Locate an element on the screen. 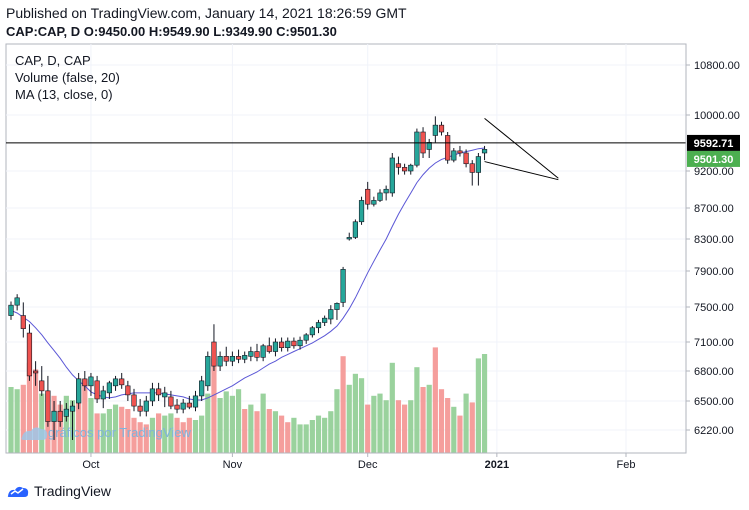  y-tick-label: 10000.00 is located at coordinates (717, 116).